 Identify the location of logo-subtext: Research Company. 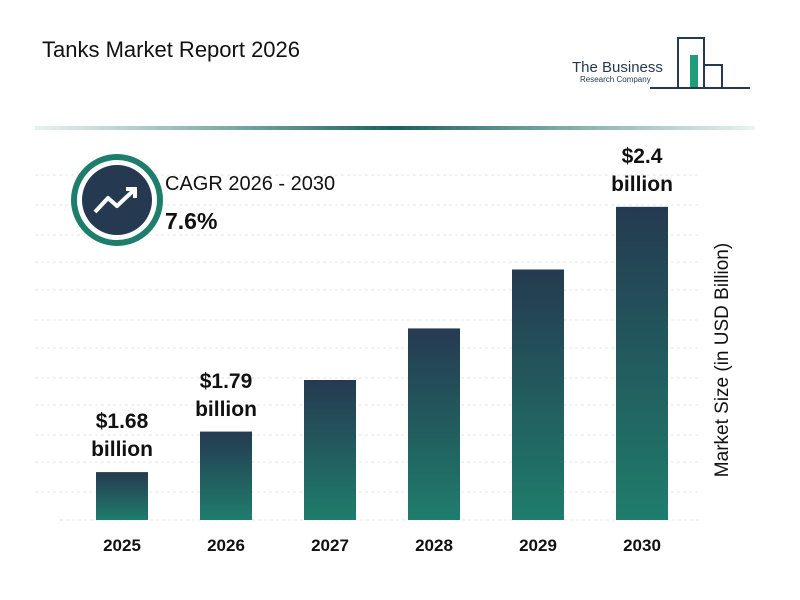
(615, 79).